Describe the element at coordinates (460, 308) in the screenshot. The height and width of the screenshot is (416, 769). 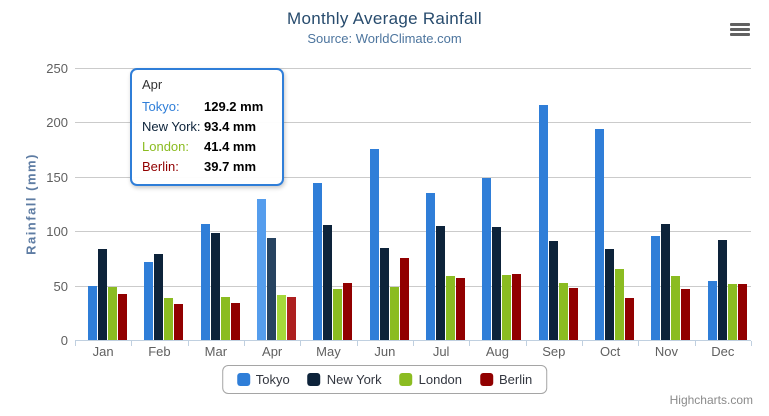
I see `bar-berlin-jul` at that location.